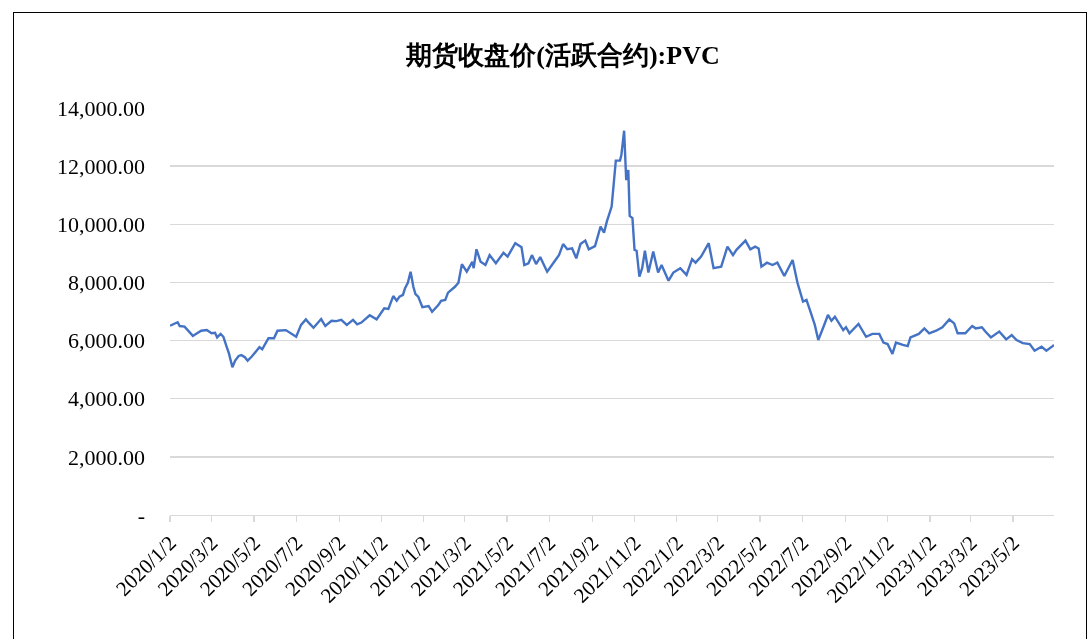 Image resolution: width=1092 pixels, height=639 pixels. I want to click on chart-title: 期货收盘价(活跃合约):PVC, so click(562, 56).